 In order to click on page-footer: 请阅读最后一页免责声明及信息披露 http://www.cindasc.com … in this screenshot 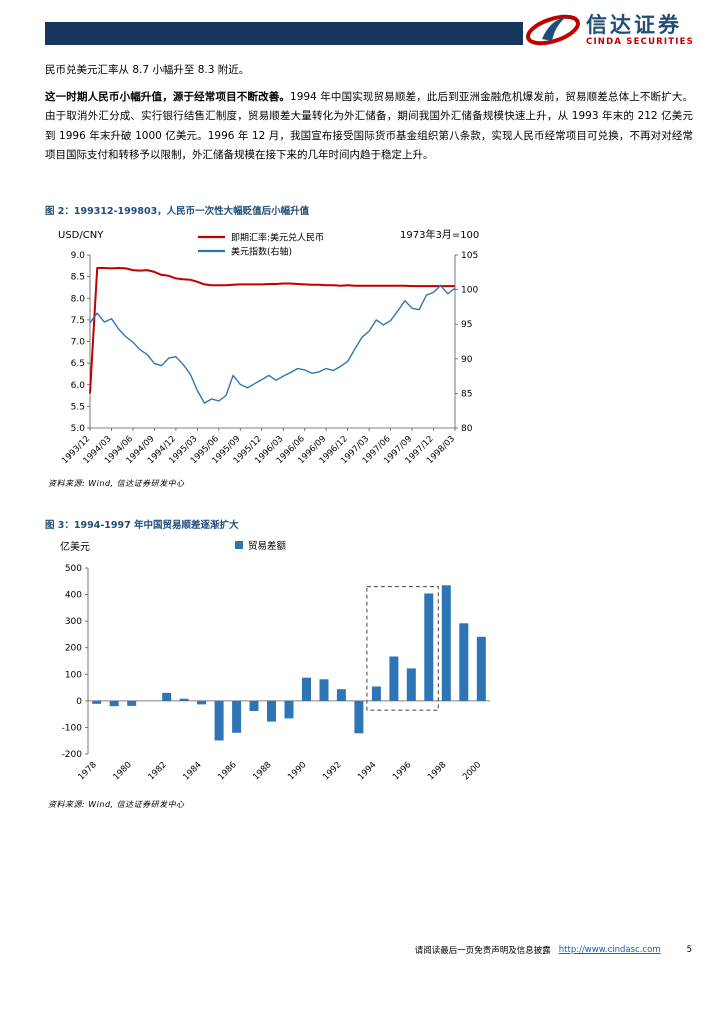, I will do `click(368, 950)`.